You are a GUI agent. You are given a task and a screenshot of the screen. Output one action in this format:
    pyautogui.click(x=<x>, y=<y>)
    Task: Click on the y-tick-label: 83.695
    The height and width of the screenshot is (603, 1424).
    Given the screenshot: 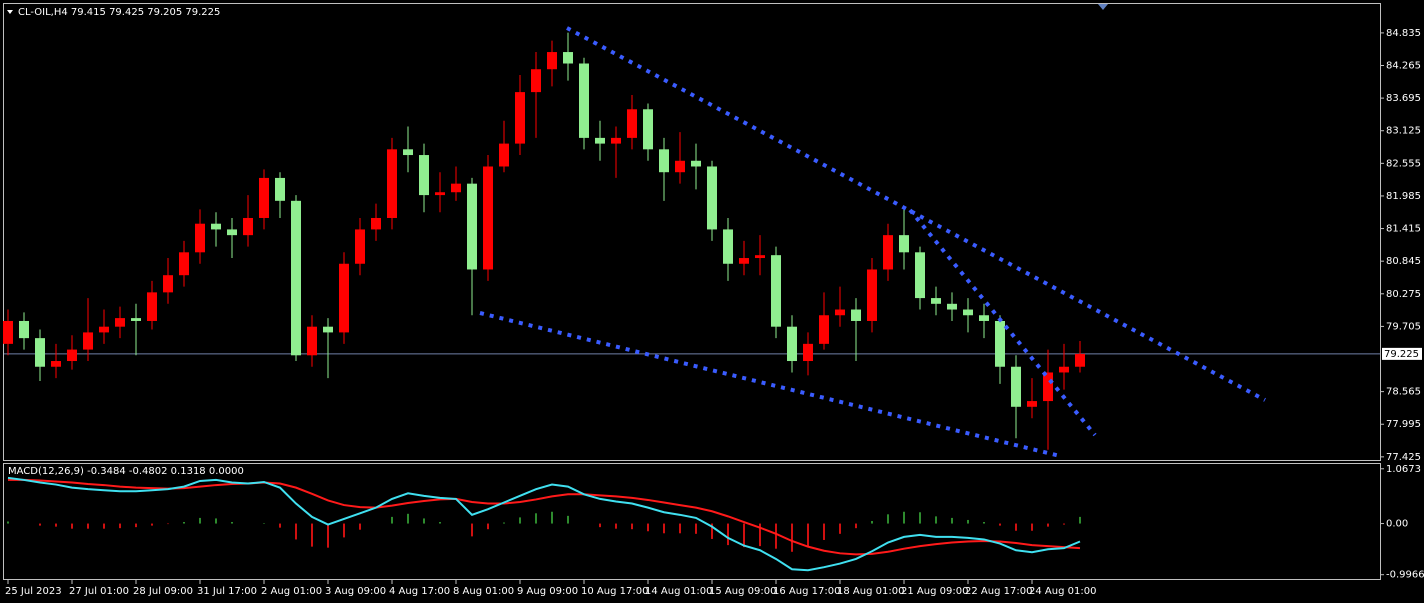 What is the action you would take?
    pyautogui.click(x=1403, y=98)
    